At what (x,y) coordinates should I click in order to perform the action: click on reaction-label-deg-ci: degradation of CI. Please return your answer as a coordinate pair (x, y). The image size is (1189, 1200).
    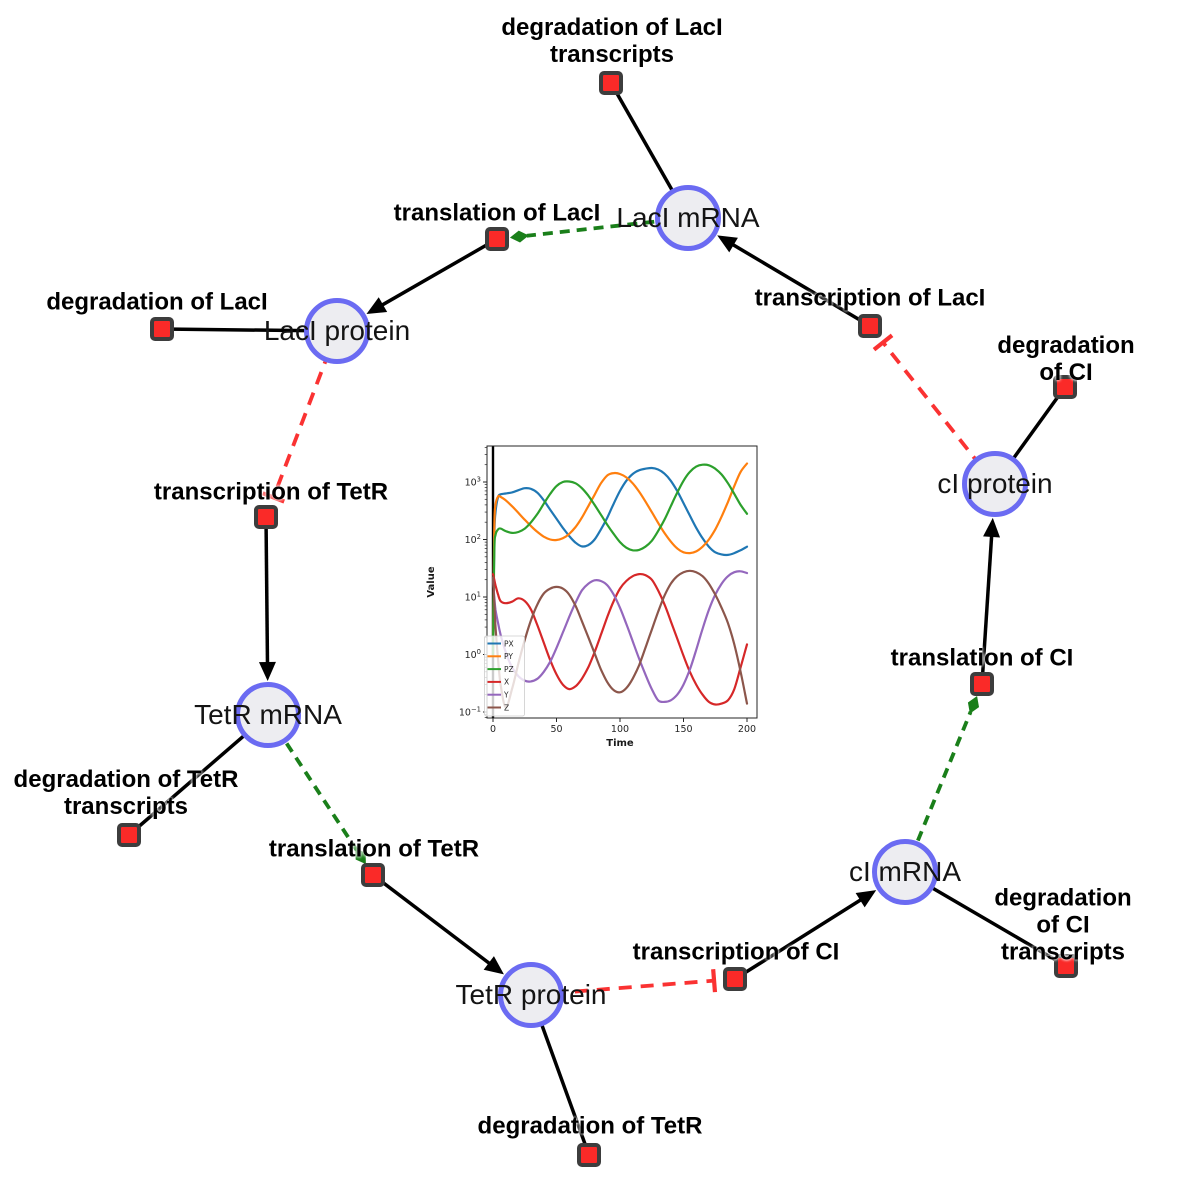
    Looking at the image, I should click on (1066, 359).